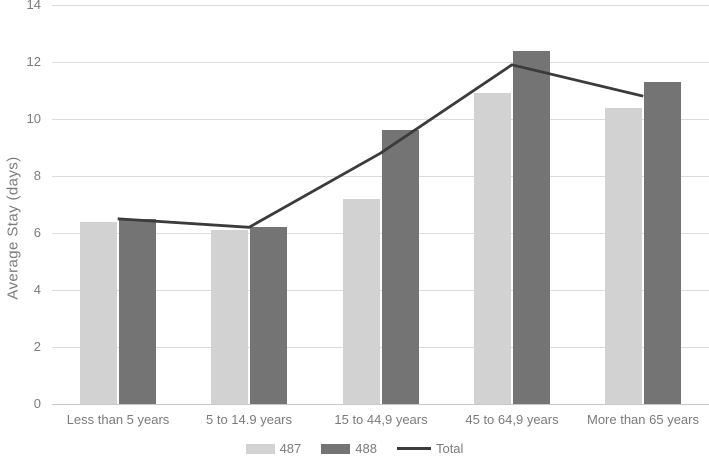  Describe the element at coordinates (268, 315) in the screenshot. I see `bar-488-cat2` at that location.